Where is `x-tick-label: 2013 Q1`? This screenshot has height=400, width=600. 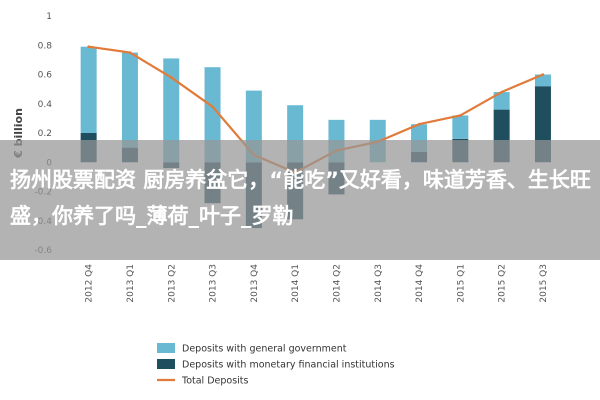 x-tick-label: 2013 Q1 is located at coordinates (131, 283).